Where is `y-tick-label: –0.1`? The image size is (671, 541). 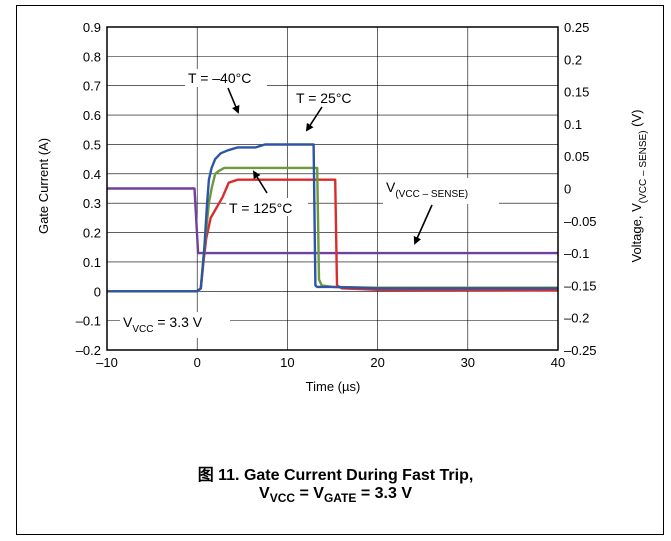 y-tick-label: –0.1 is located at coordinates (88, 321).